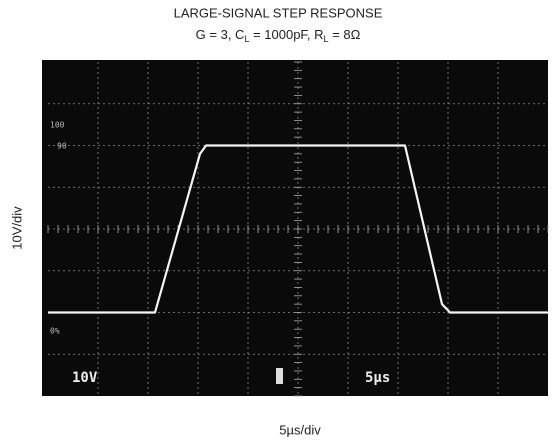 Image resolution: width=556 pixels, height=446 pixels. Describe the element at coordinates (300, 429) in the screenshot. I see `x-axis-label: 5µs/div` at that location.